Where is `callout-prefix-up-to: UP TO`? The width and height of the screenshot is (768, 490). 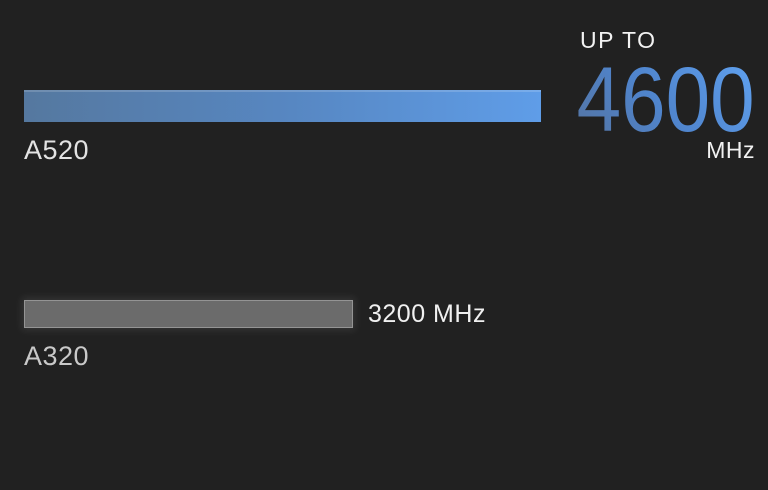 callout-prefix-up-to: UP TO is located at coordinates (618, 40).